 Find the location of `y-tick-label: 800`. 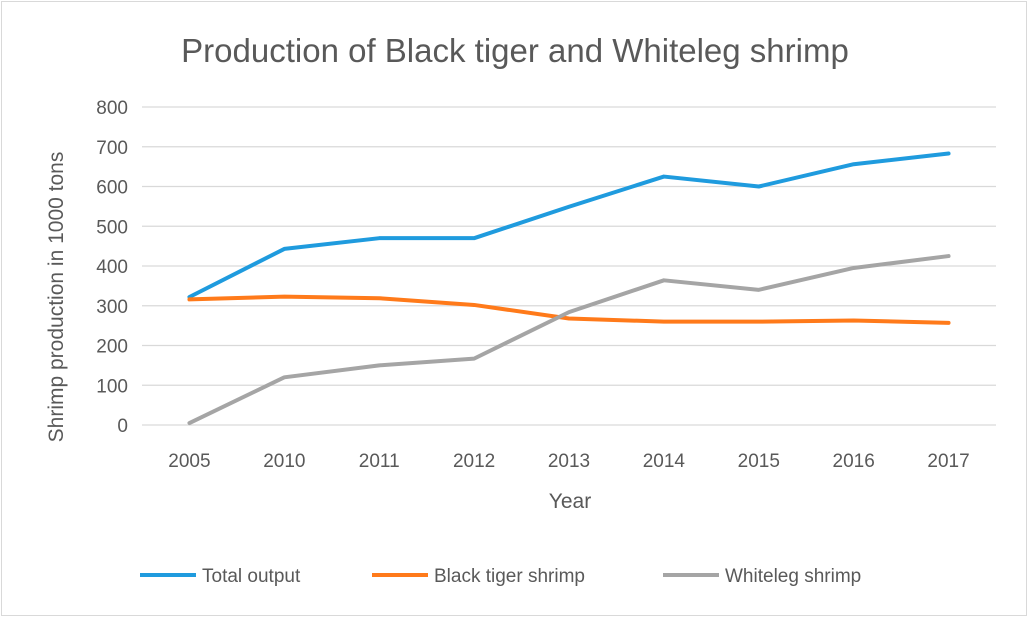

y-tick-label: 800 is located at coordinates (112, 108).